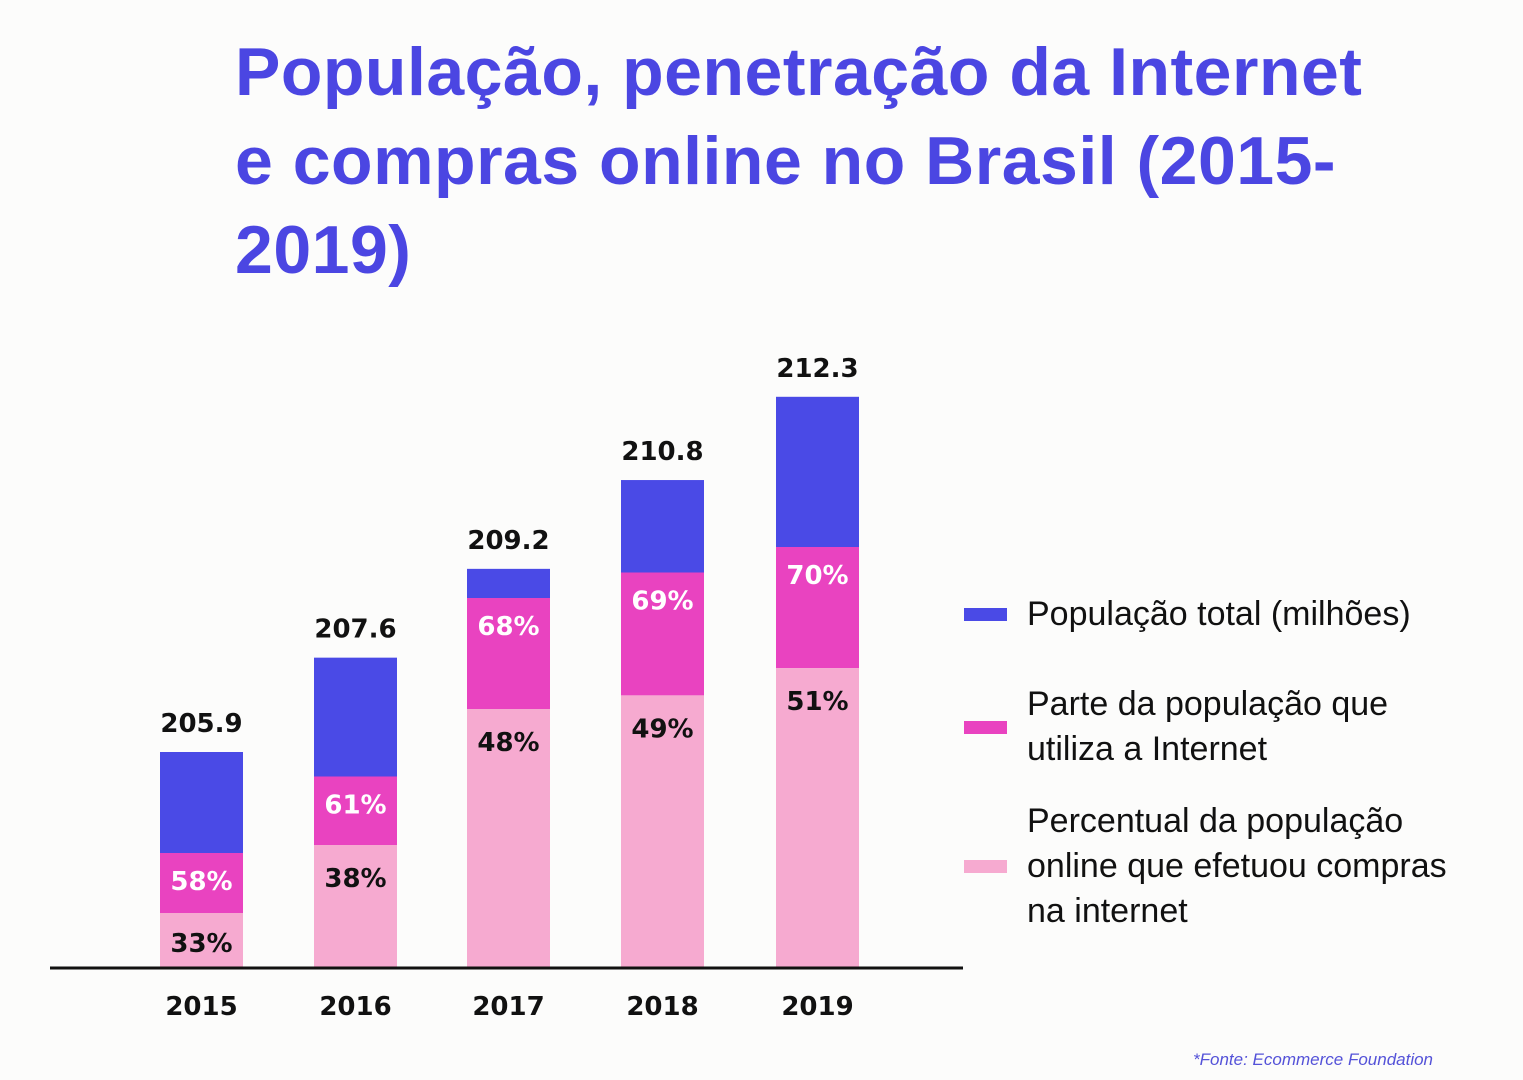 The height and width of the screenshot is (1080, 1523). What do you see at coordinates (508, 743) in the screenshot?
I see `label-purchases-2017: 48%` at bounding box center [508, 743].